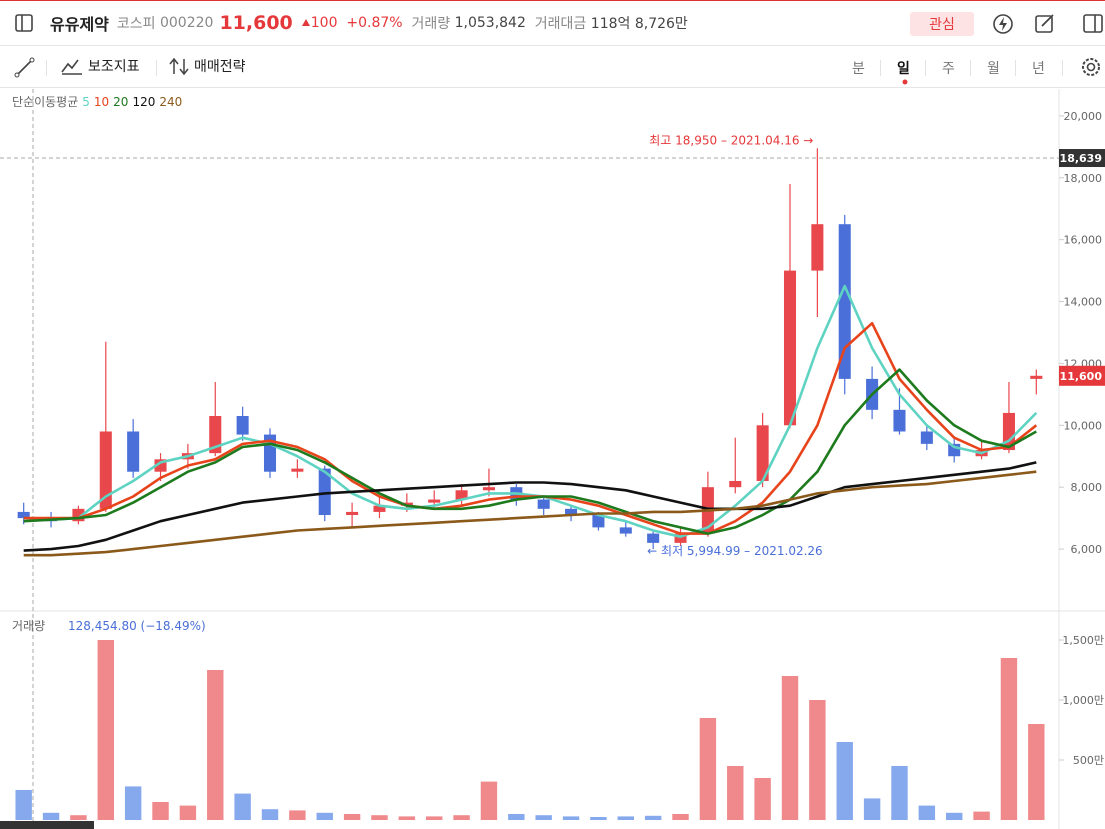  What do you see at coordinates (1045, 24) in the screenshot?
I see `edit-icon` at bounding box center [1045, 24].